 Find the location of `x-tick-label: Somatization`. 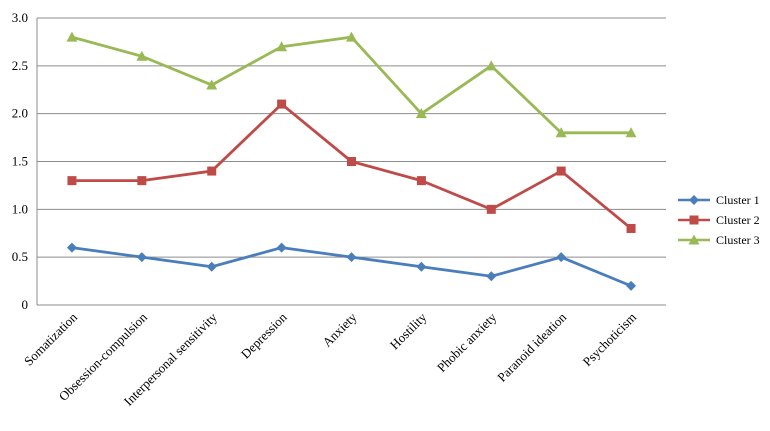

x-tick-label: Somatization is located at coordinates (50, 338).